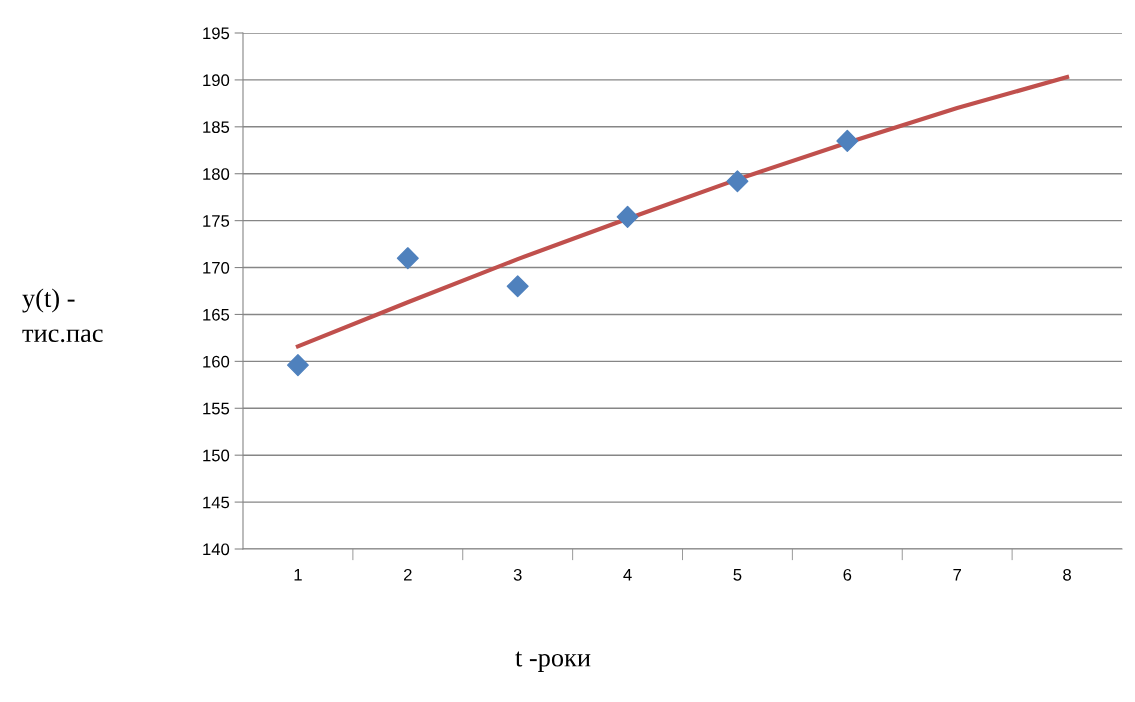  Describe the element at coordinates (627, 575) in the screenshot. I see `x-tick-label: 4` at that location.